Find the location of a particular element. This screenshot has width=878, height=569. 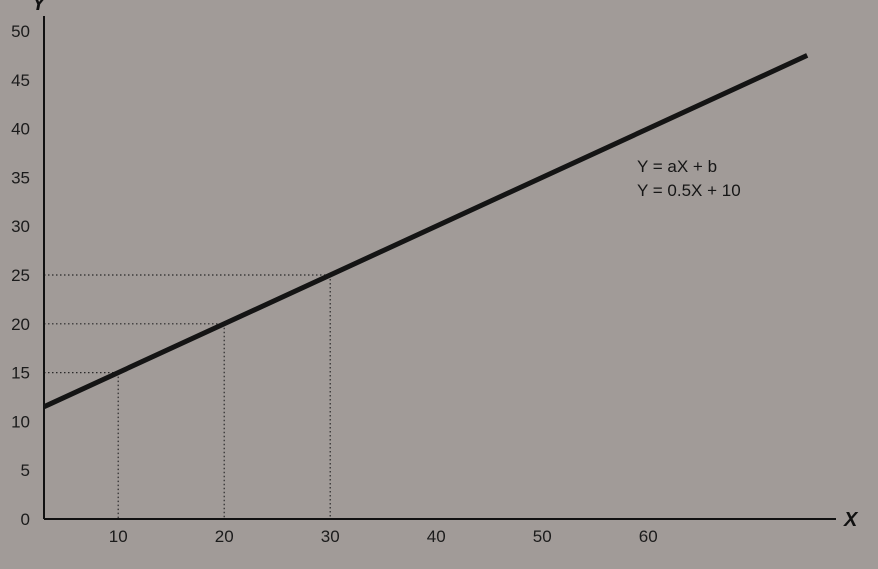

y-tick-label: 5 is located at coordinates (25, 470).